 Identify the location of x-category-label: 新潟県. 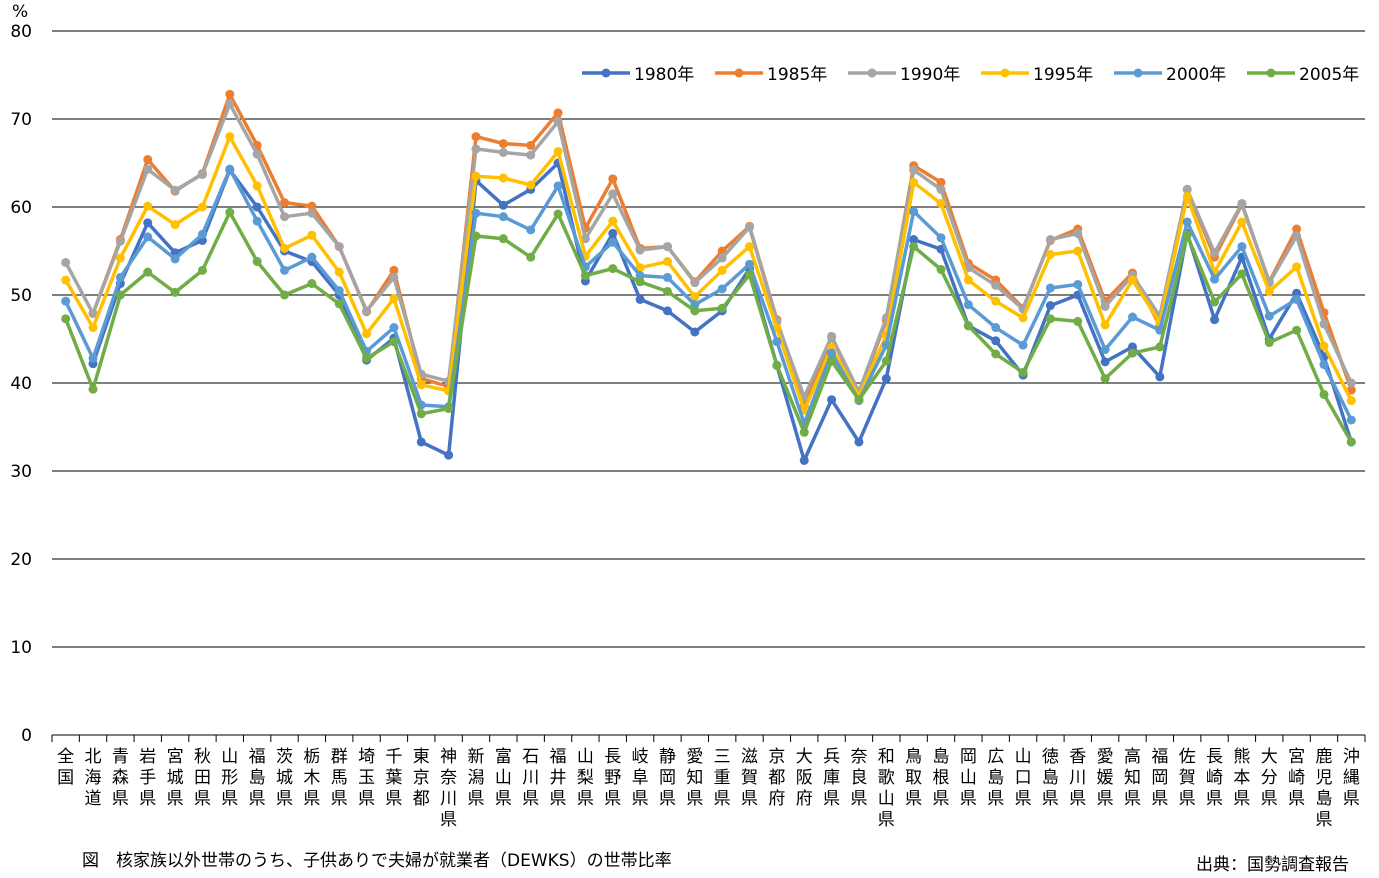
(475, 778).